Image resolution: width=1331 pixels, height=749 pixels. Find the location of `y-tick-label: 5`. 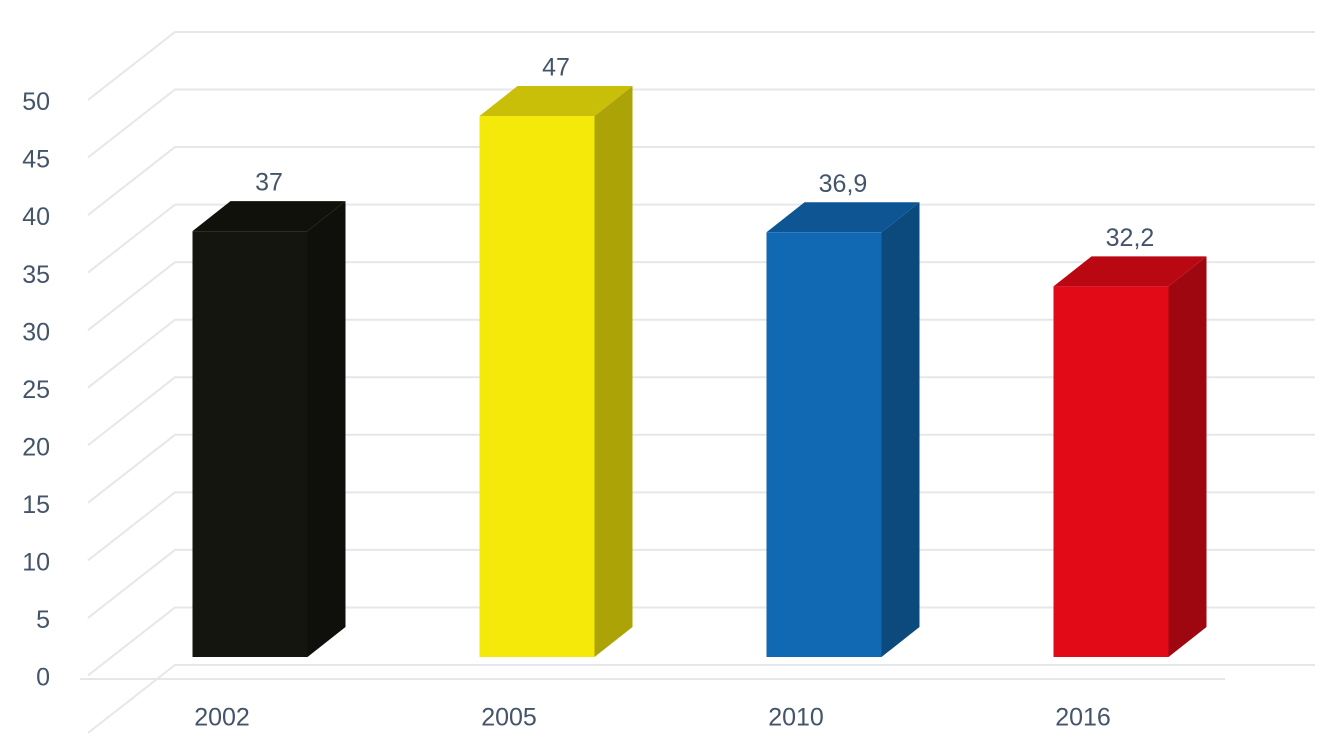

y-tick-label: 5 is located at coordinates (43, 620).